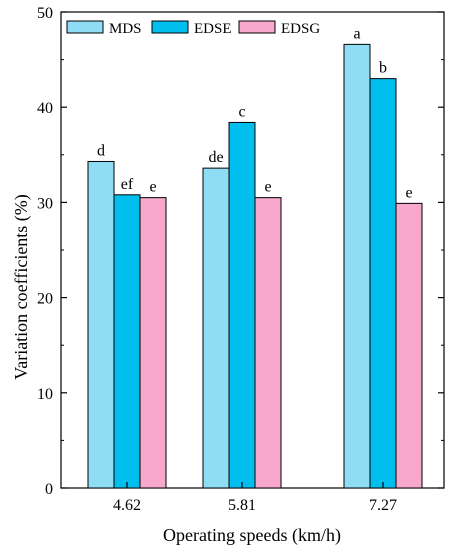  What do you see at coordinates (257, 27) in the screenshot?
I see `legend-swatch-edsg` at bounding box center [257, 27].